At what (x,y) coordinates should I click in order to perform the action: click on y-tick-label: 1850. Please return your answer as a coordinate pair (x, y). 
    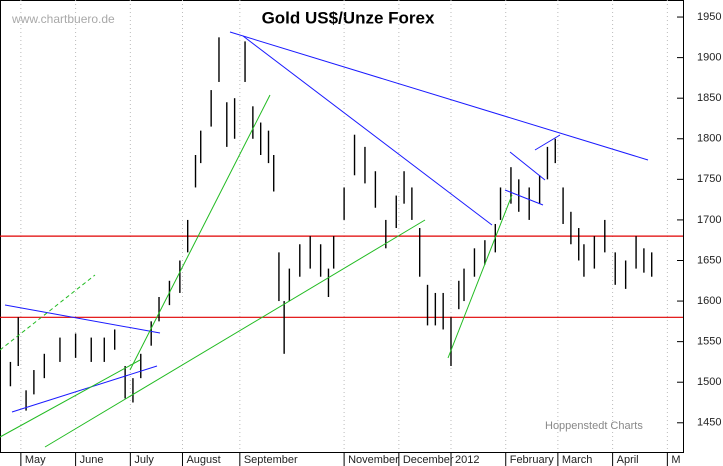
    Looking at the image, I should click on (709, 98).